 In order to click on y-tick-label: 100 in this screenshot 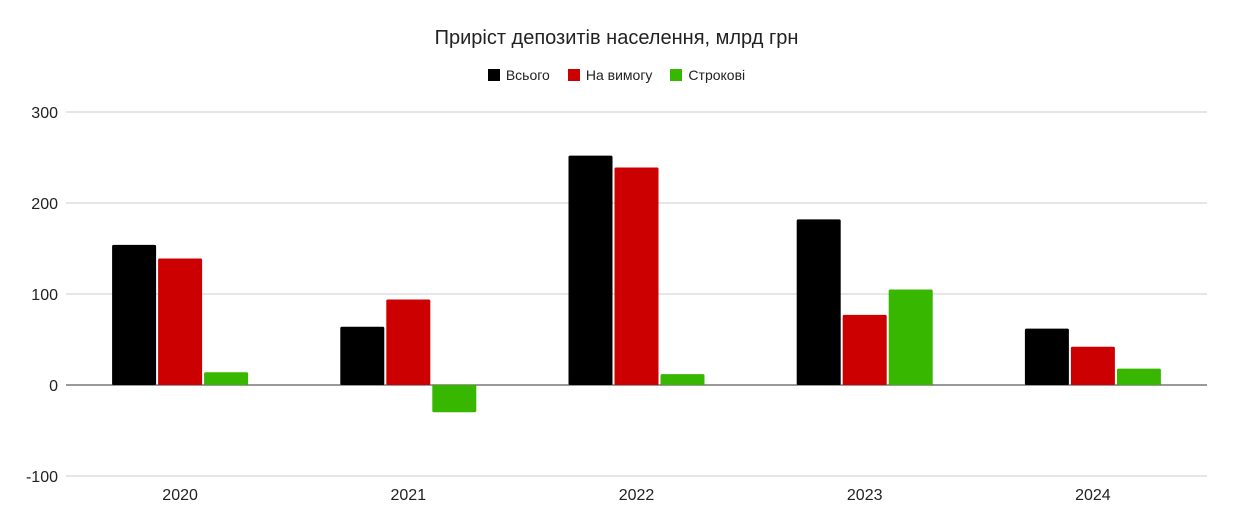, I will do `click(44, 295)`.